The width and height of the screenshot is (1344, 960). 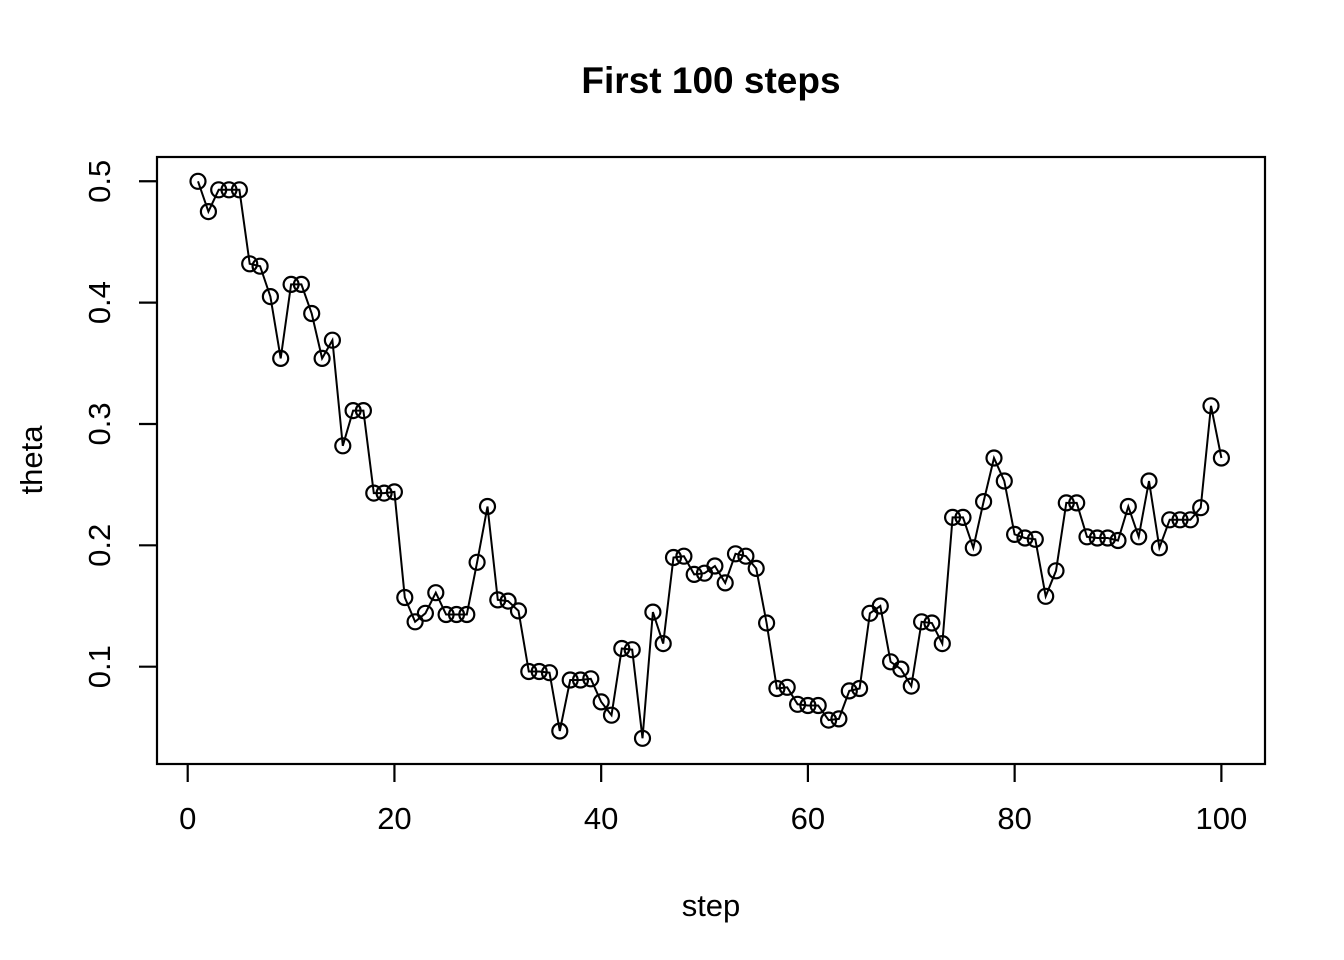 I want to click on x-tick-label: 20, so click(x=394, y=818).